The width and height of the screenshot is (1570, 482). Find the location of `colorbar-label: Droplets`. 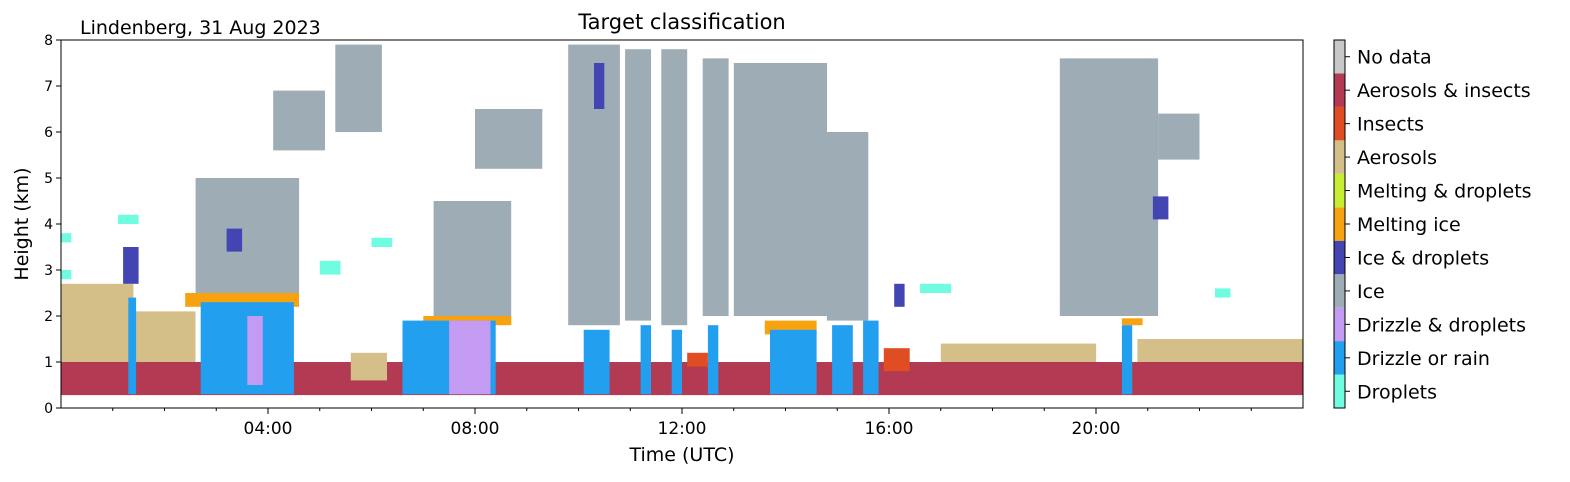

colorbar-label: Droplets is located at coordinates (1397, 392).